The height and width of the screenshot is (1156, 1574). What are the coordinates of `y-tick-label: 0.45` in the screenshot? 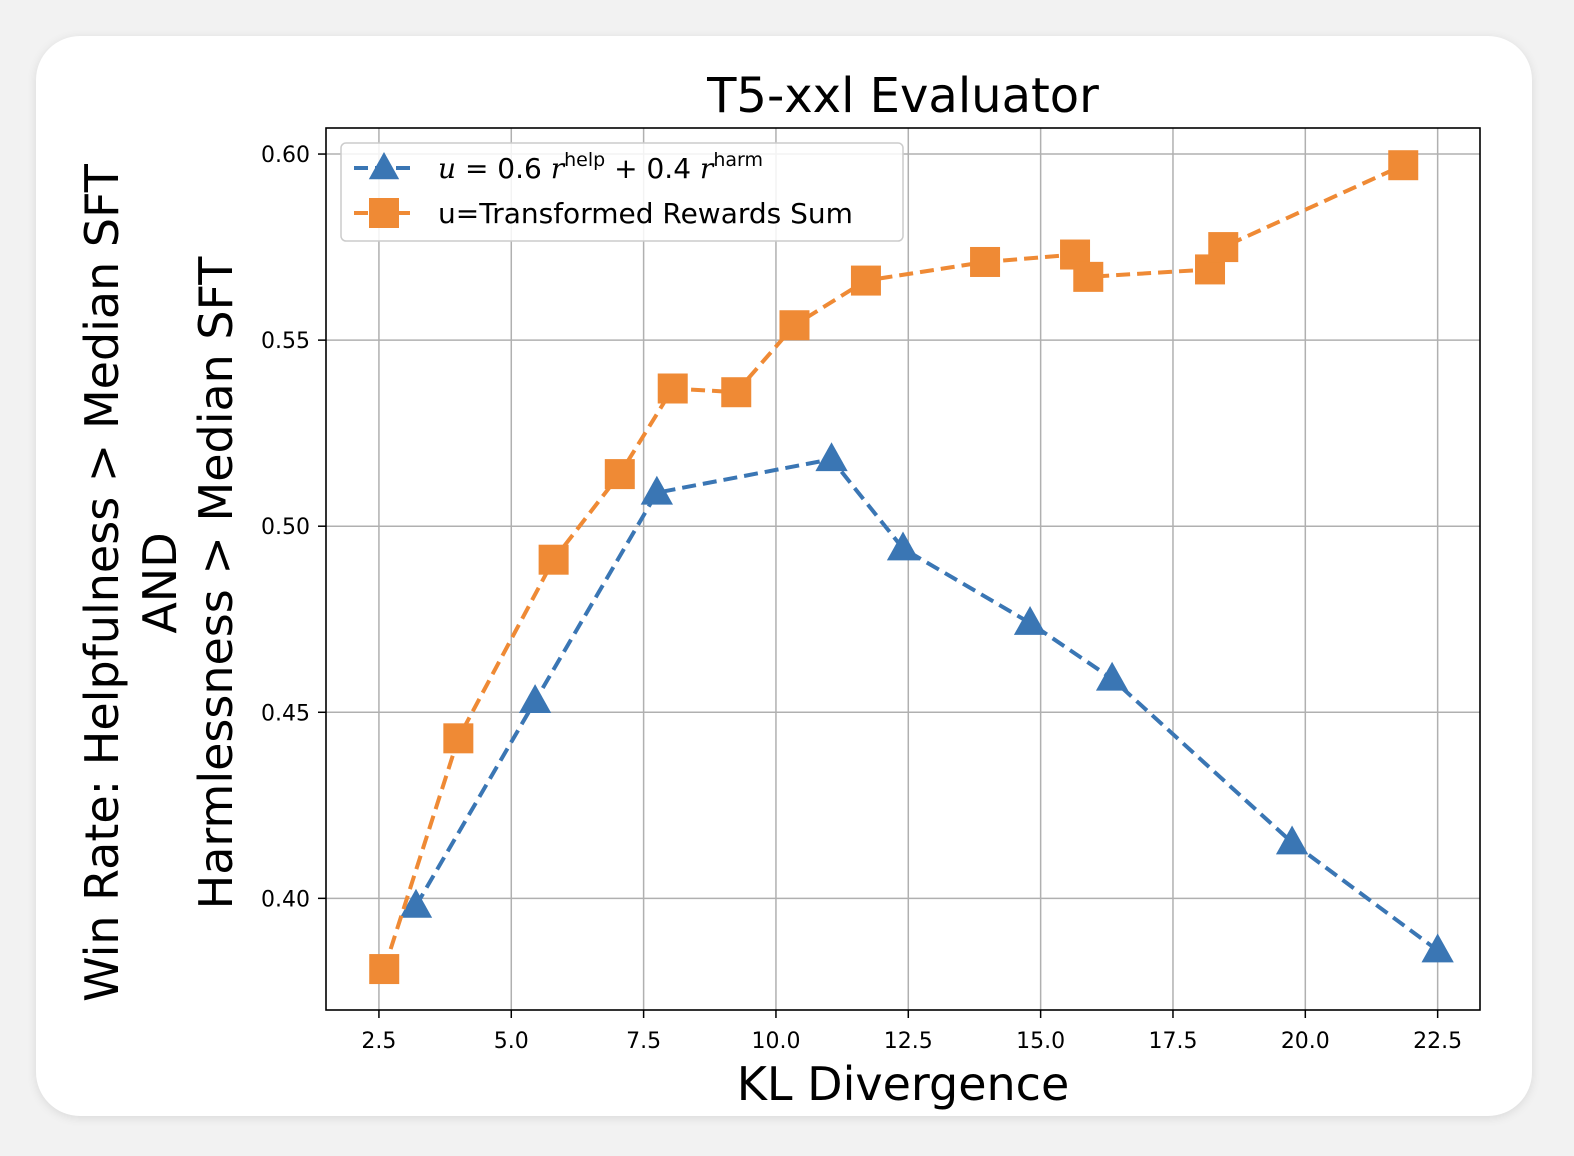 It's located at (285, 713).